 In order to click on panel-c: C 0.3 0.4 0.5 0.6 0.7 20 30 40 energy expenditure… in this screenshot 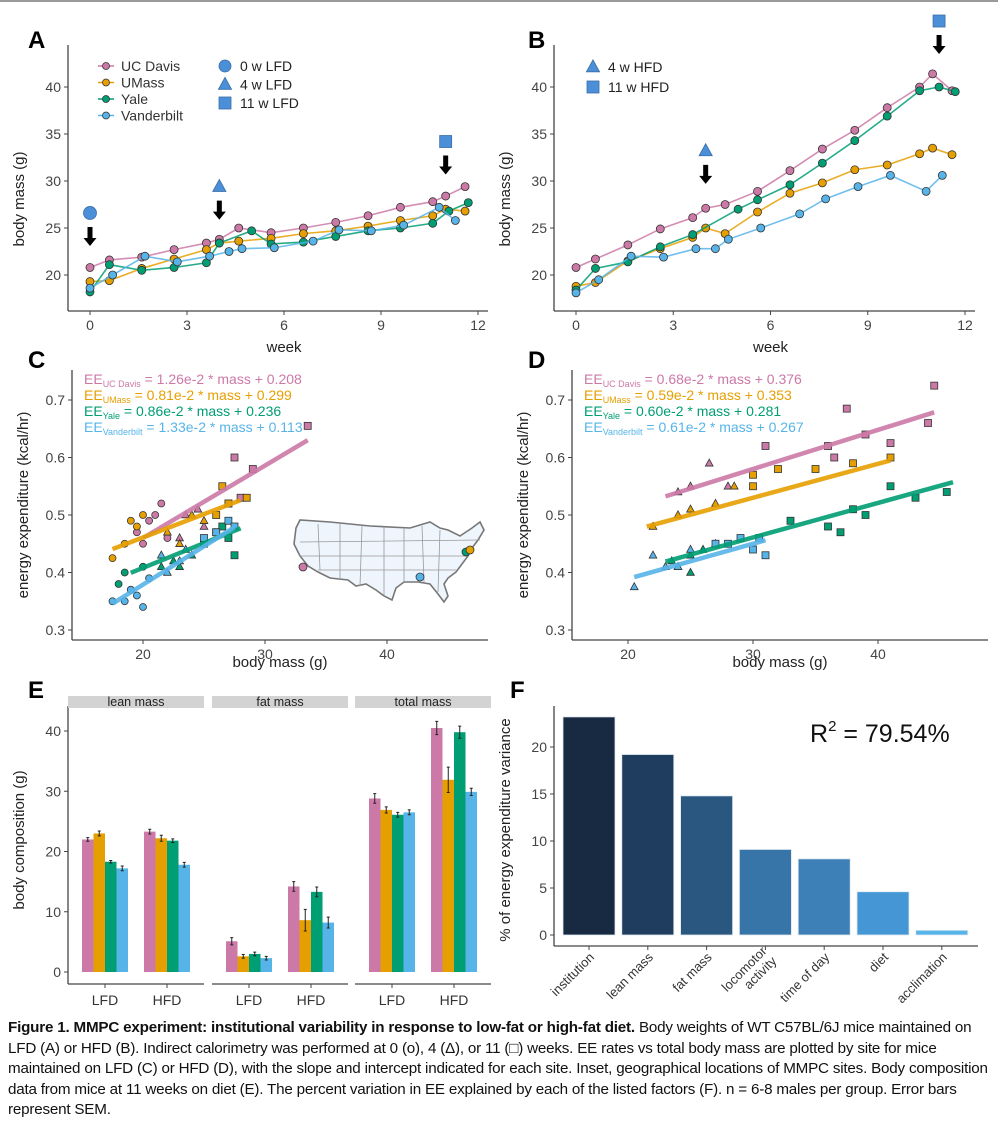, I will do `click(251, 509)`.